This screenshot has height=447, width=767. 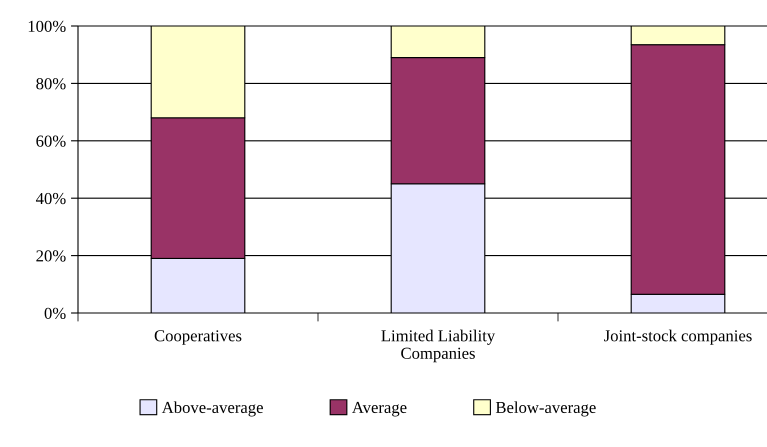 I want to click on x-tick-label: Joint-stock companies, so click(x=678, y=337).